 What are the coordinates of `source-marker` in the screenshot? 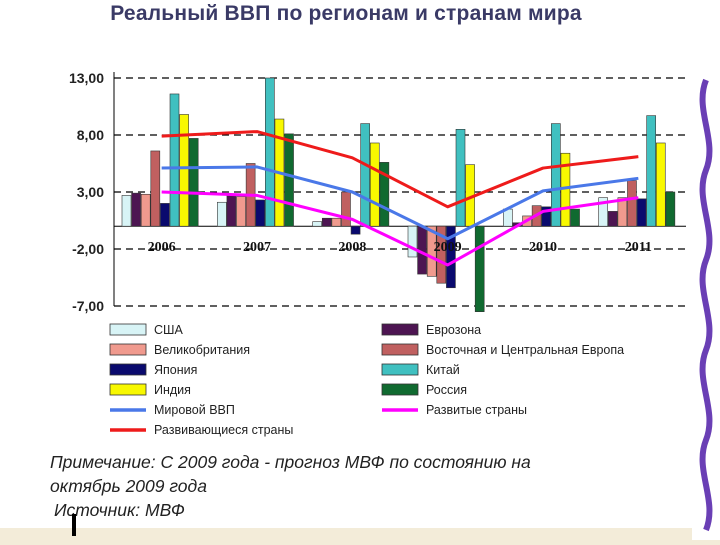 It's located at (74, 525).